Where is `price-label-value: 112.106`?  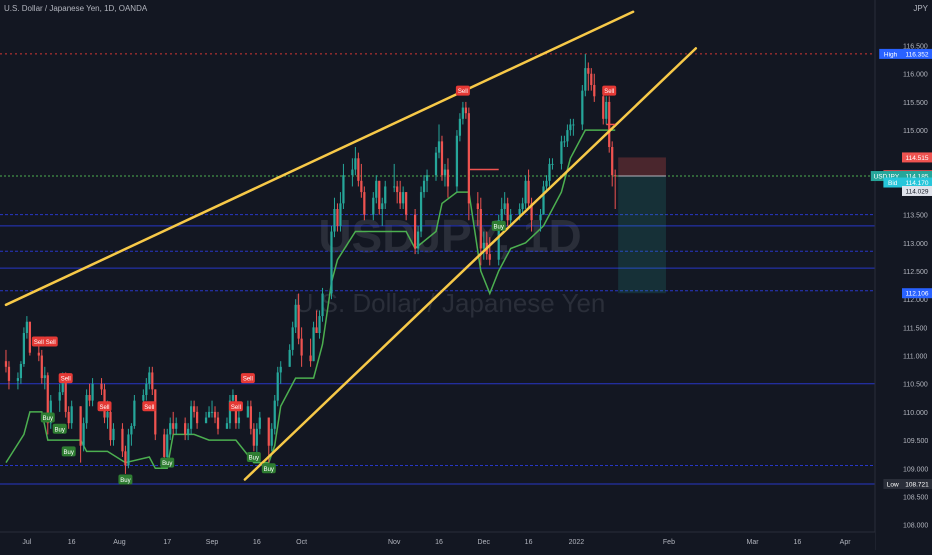 price-label-value: 112.106 is located at coordinates (916, 294).